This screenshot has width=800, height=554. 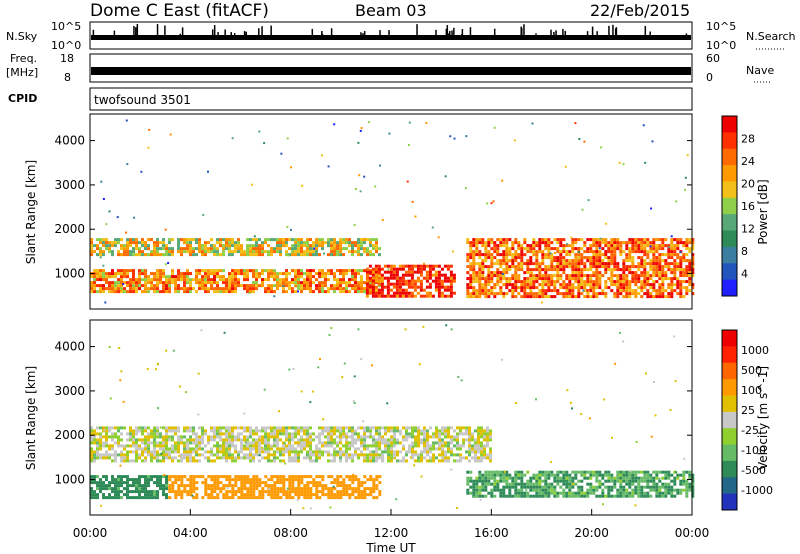 I want to click on y-tick-label: 4000, so click(x=69, y=141).